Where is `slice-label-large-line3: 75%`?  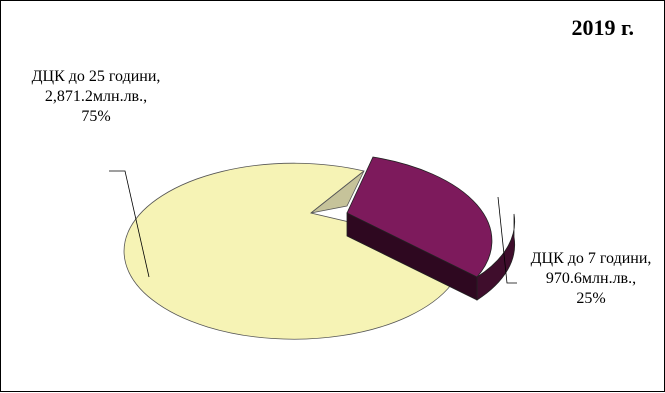
slice-label-large-line3: 75% is located at coordinates (96, 116).